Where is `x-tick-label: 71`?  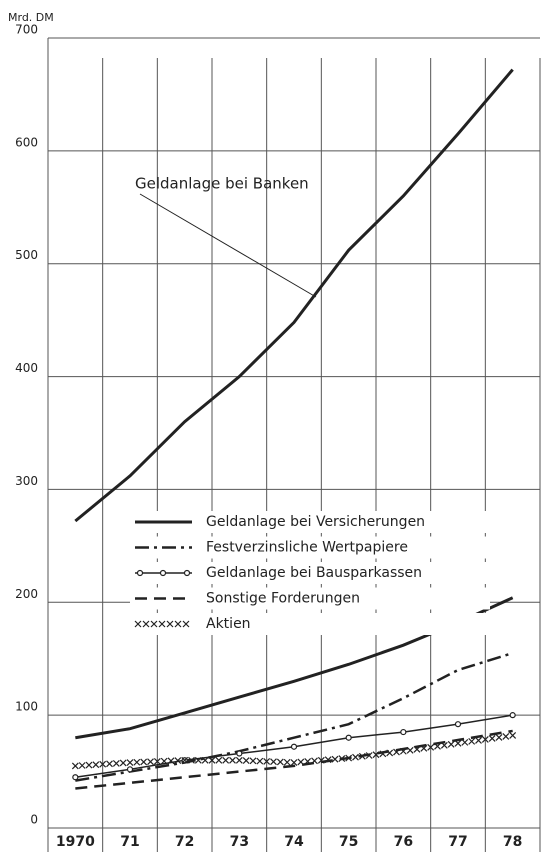 x-tick-label: 71 is located at coordinates (129, 842).